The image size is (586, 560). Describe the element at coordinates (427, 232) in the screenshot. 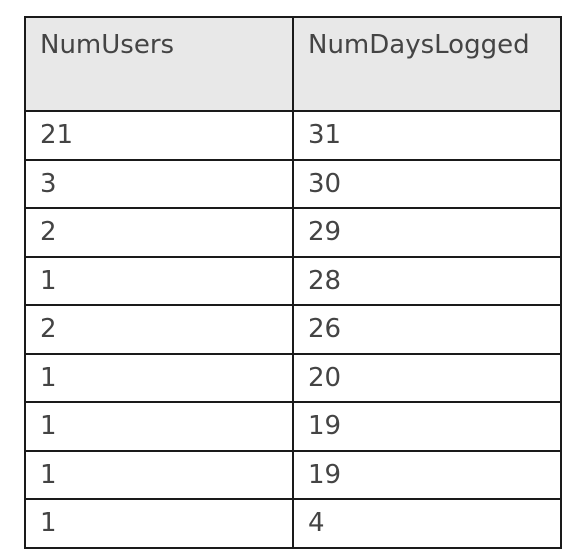

I see `cell-numdayslogged: 29` at that location.